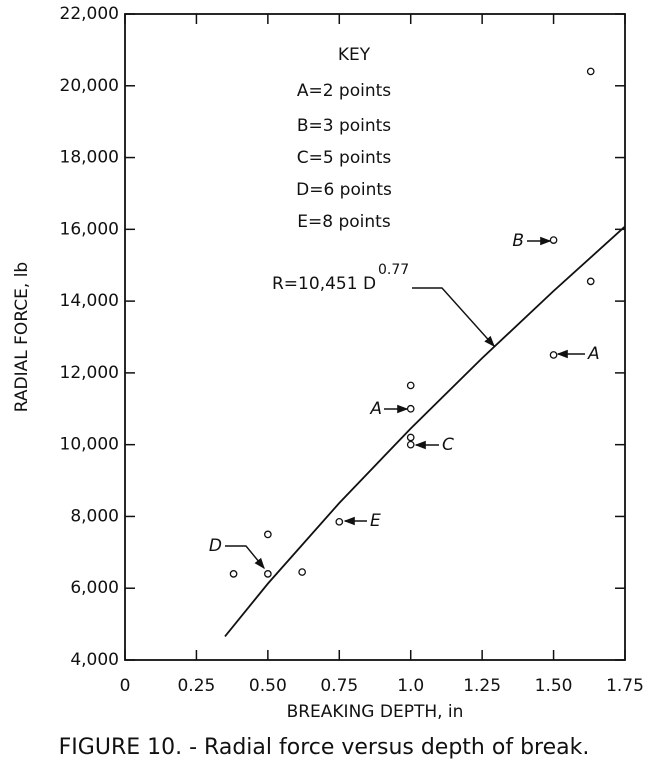  I want to click on y-tick-label: 14,000, so click(89, 301).